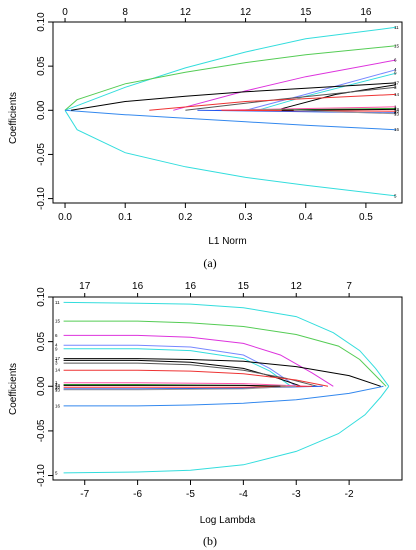  I want to click on top-tick-label: 0, so click(65, 12).